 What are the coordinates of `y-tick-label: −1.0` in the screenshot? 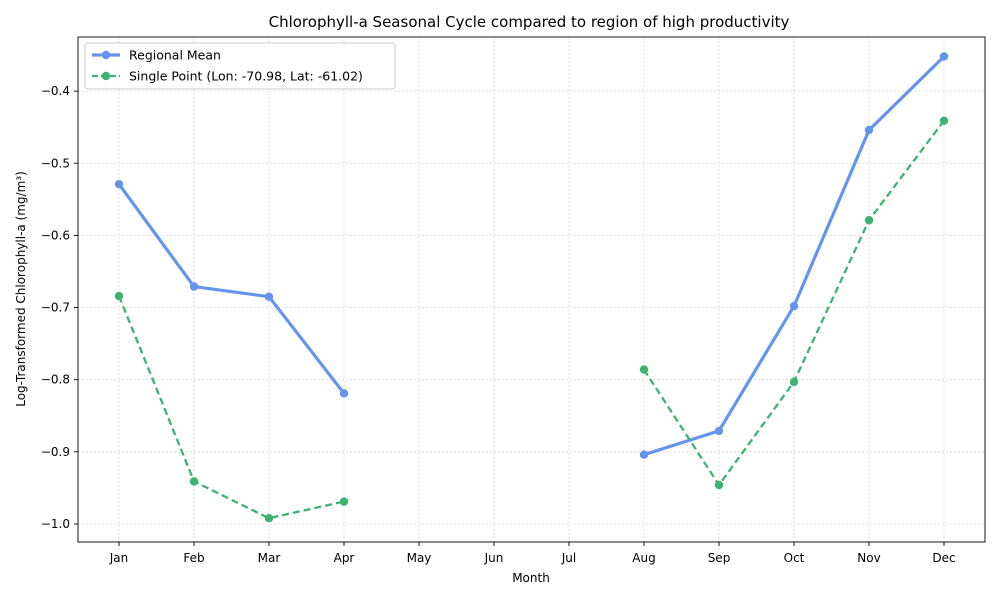 It's located at (55, 524).